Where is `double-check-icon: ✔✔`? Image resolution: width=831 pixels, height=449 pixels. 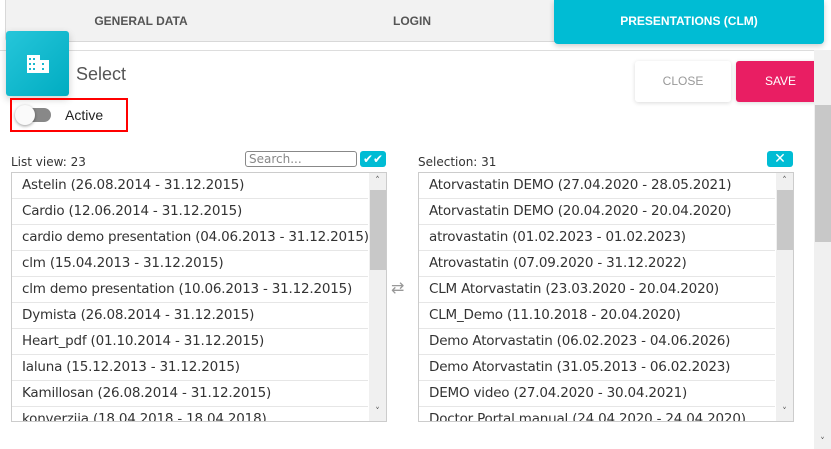 double-check-icon: ✔✔ is located at coordinates (373, 159).